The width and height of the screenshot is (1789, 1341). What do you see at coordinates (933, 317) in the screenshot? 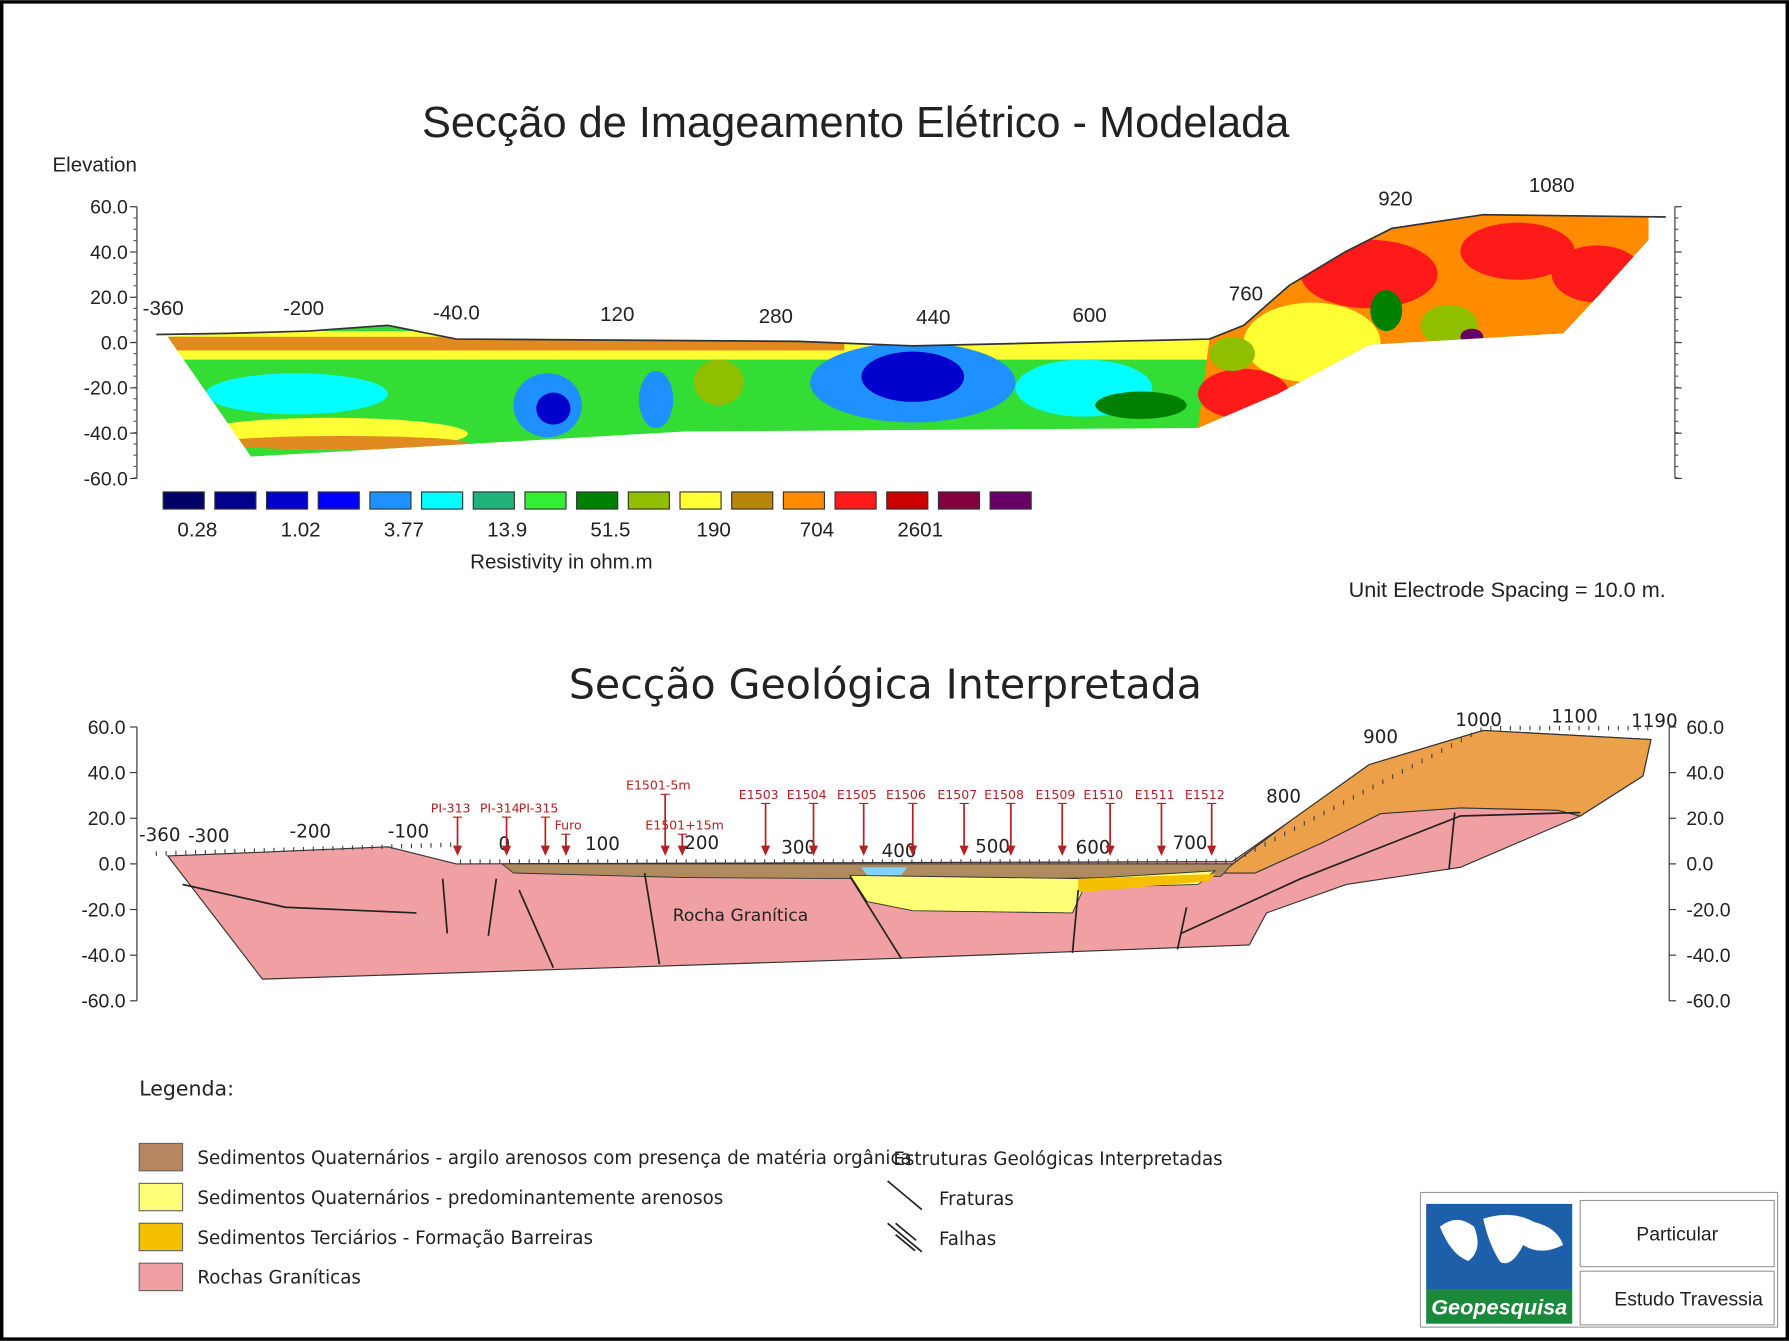
I see `x-tick-label: 440` at bounding box center [933, 317].